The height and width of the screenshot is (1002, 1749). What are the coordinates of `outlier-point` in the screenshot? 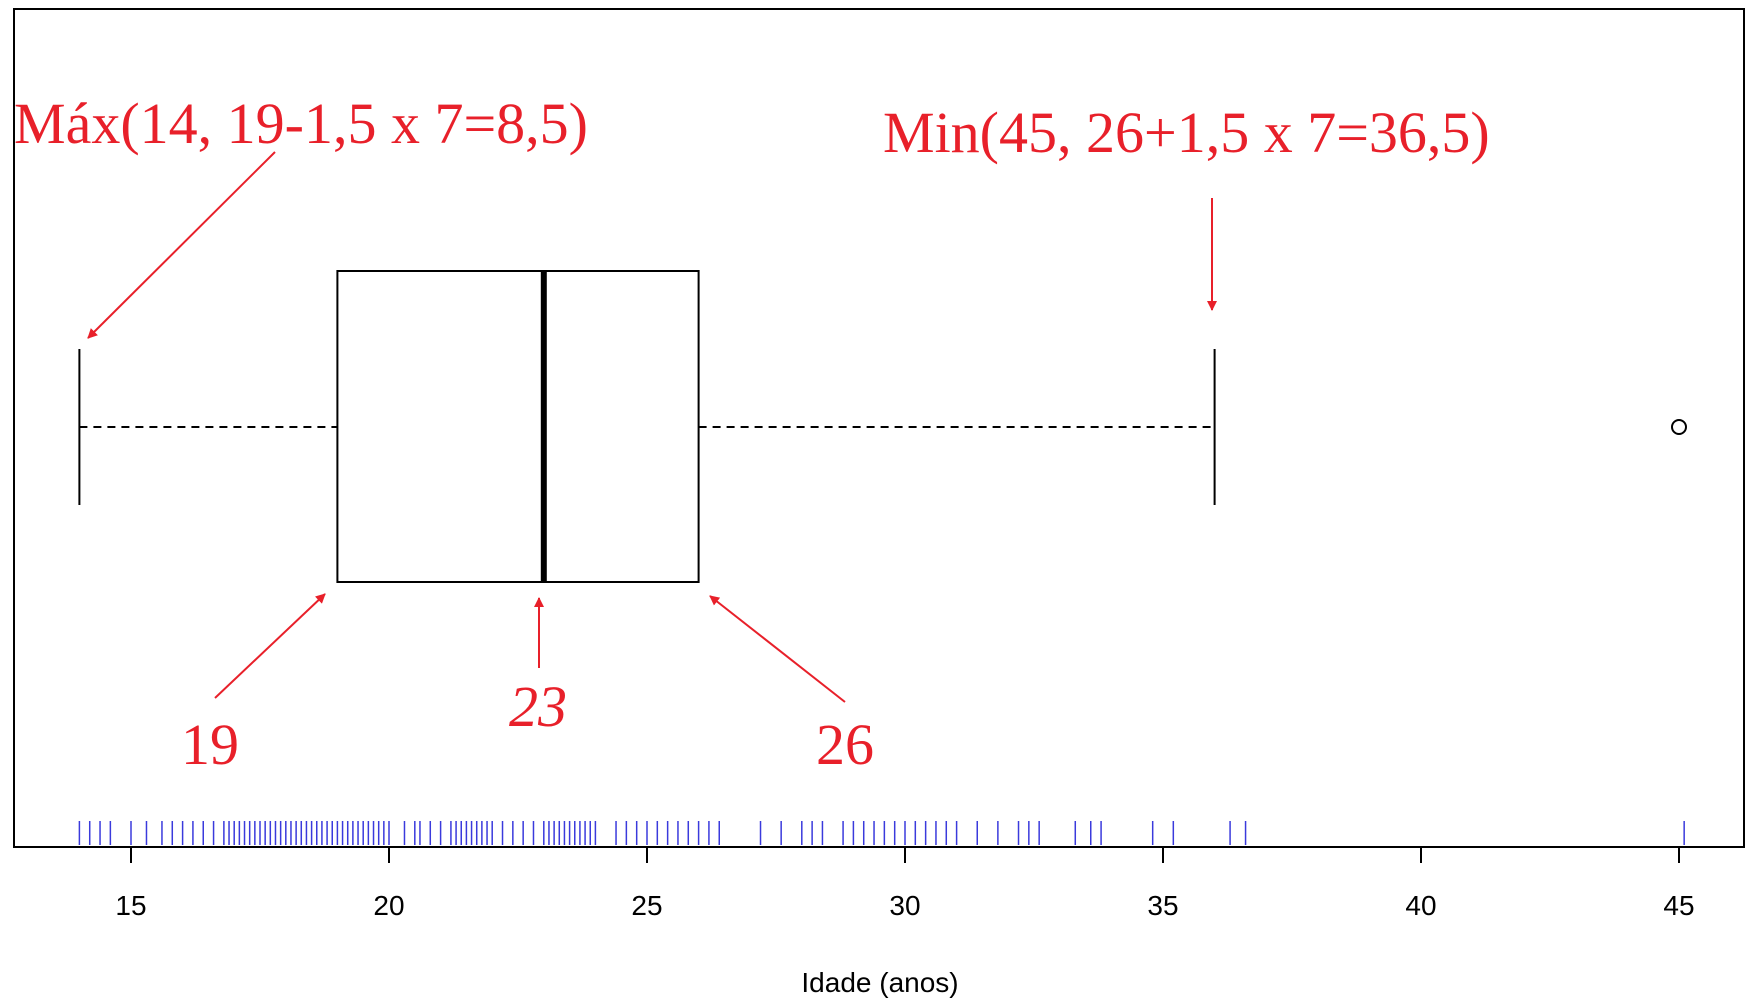 It's located at (1679, 427).